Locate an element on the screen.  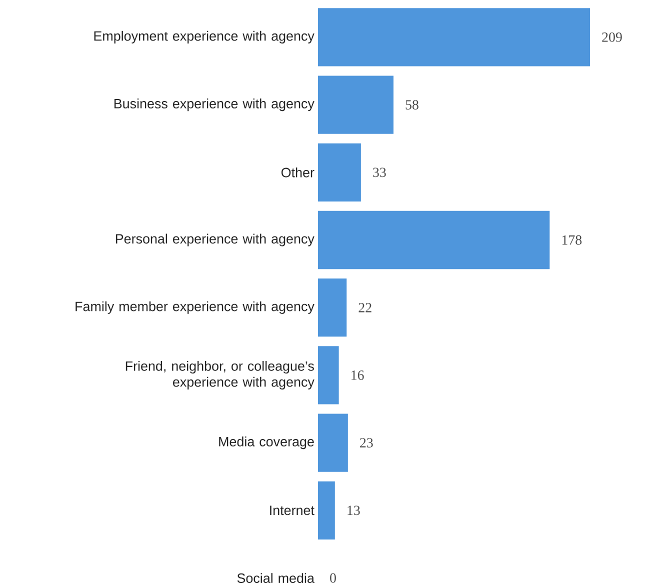
y-tick-label: Friend, neighbor, or colleague’s experience with agency is located at coordinates (220, 375).